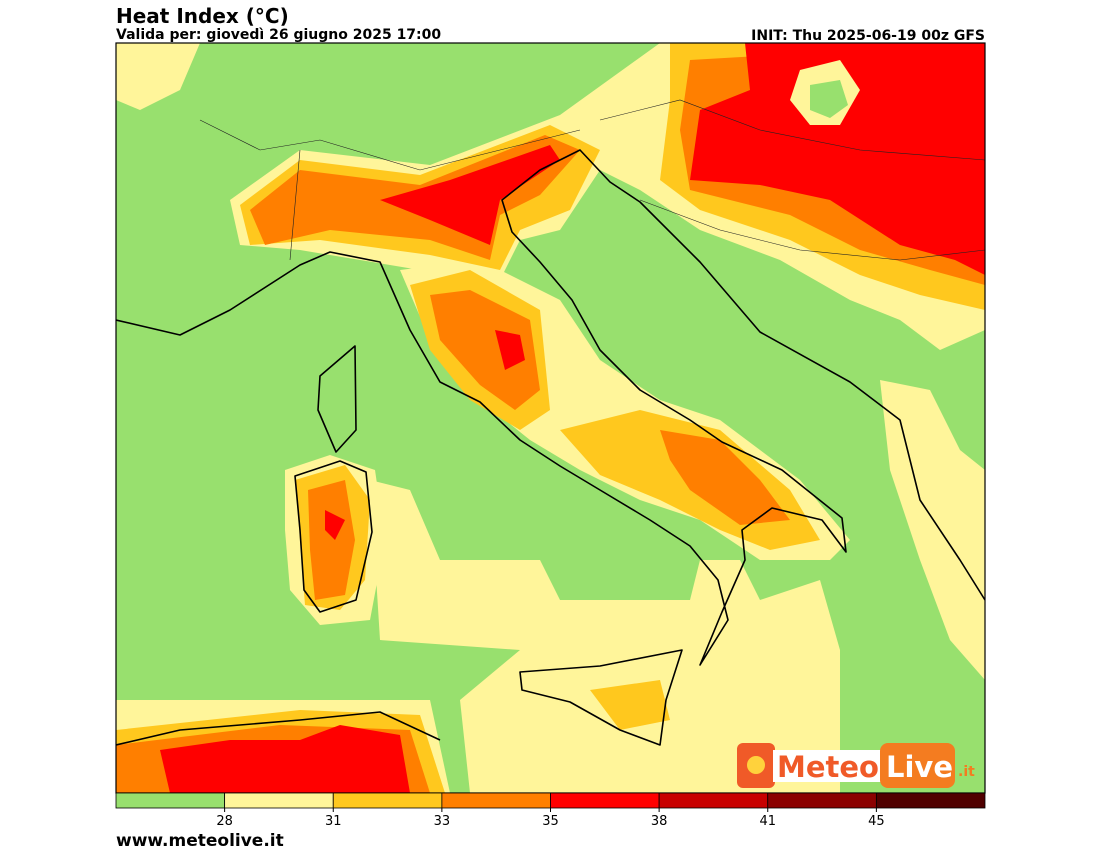 The image size is (1100, 850). Describe the element at coordinates (200, 840) in the screenshot. I see `footer: www.meteolive.it` at that location.